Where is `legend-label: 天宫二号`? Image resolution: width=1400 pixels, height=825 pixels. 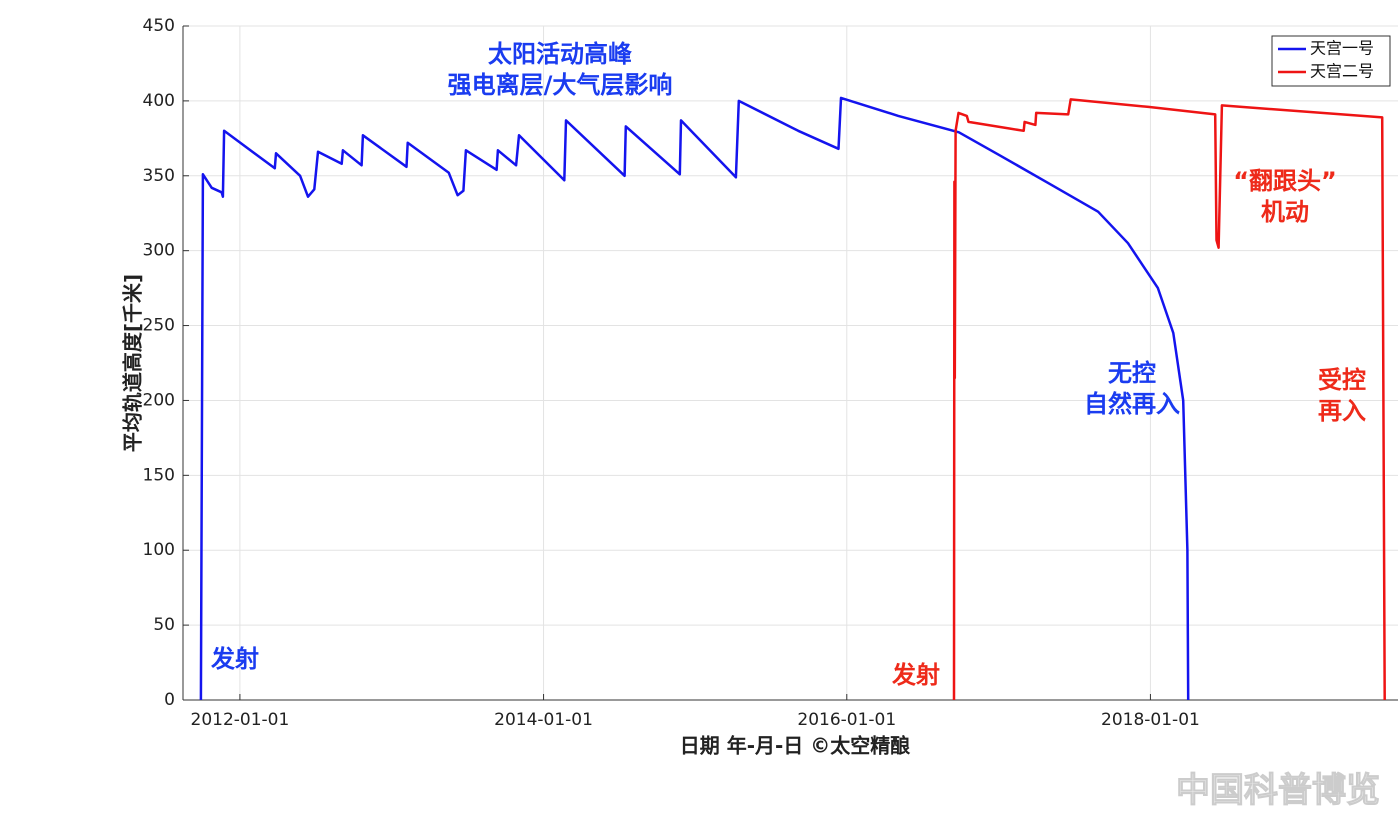
legend-label: 天宫二号 is located at coordinates (1342, 71).